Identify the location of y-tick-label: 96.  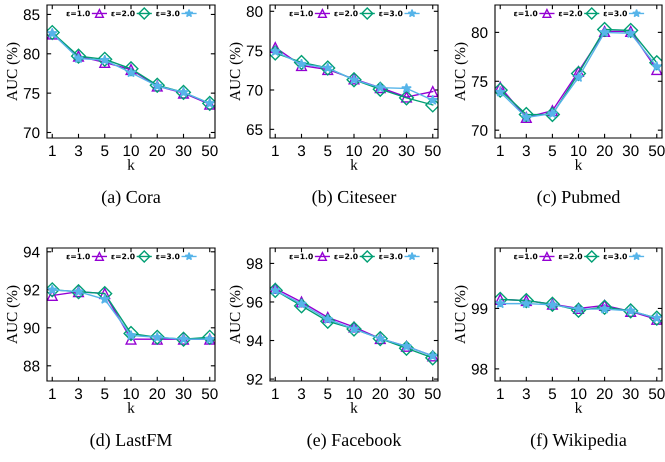
(254, 302).